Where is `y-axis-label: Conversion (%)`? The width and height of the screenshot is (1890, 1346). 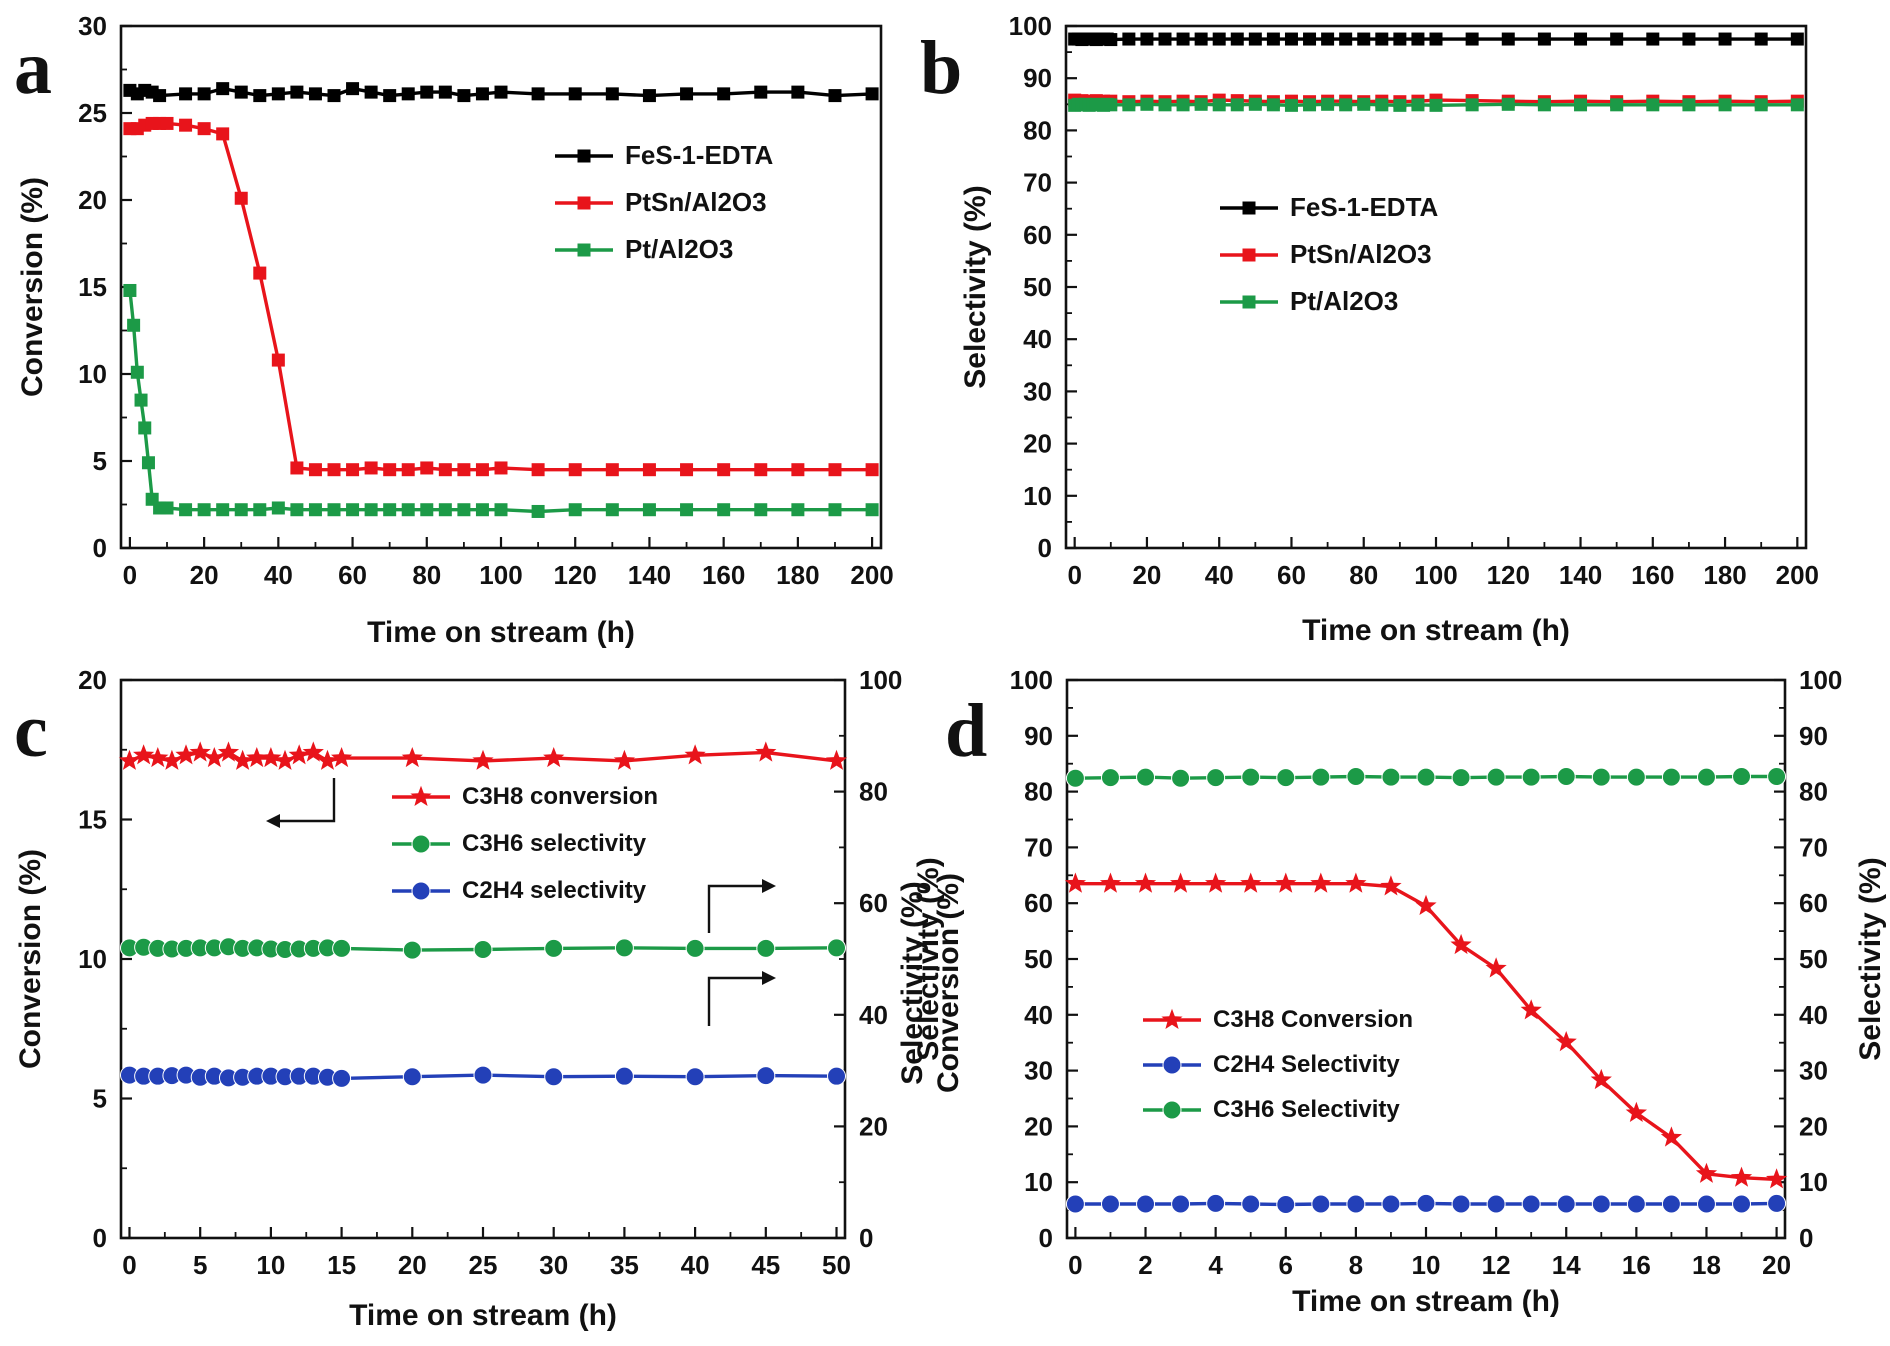
y-axis-label: Conversion (%) is located at coordinates (32, 287).